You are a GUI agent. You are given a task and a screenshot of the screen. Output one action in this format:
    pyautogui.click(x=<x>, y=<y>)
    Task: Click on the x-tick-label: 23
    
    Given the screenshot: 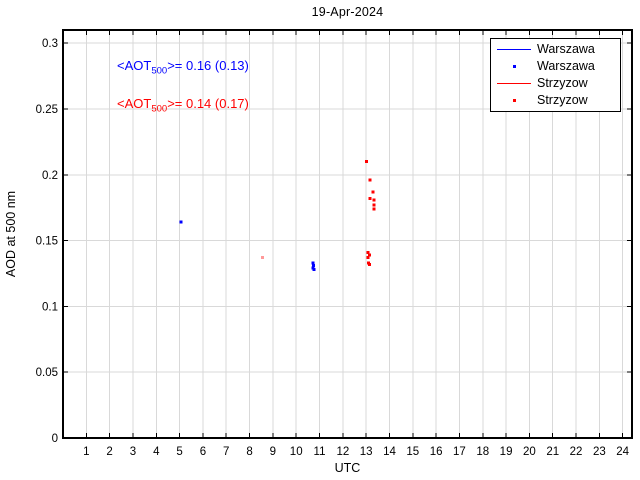 What is the action you would take?
    pyautogui.click(x=599, y=452)
    